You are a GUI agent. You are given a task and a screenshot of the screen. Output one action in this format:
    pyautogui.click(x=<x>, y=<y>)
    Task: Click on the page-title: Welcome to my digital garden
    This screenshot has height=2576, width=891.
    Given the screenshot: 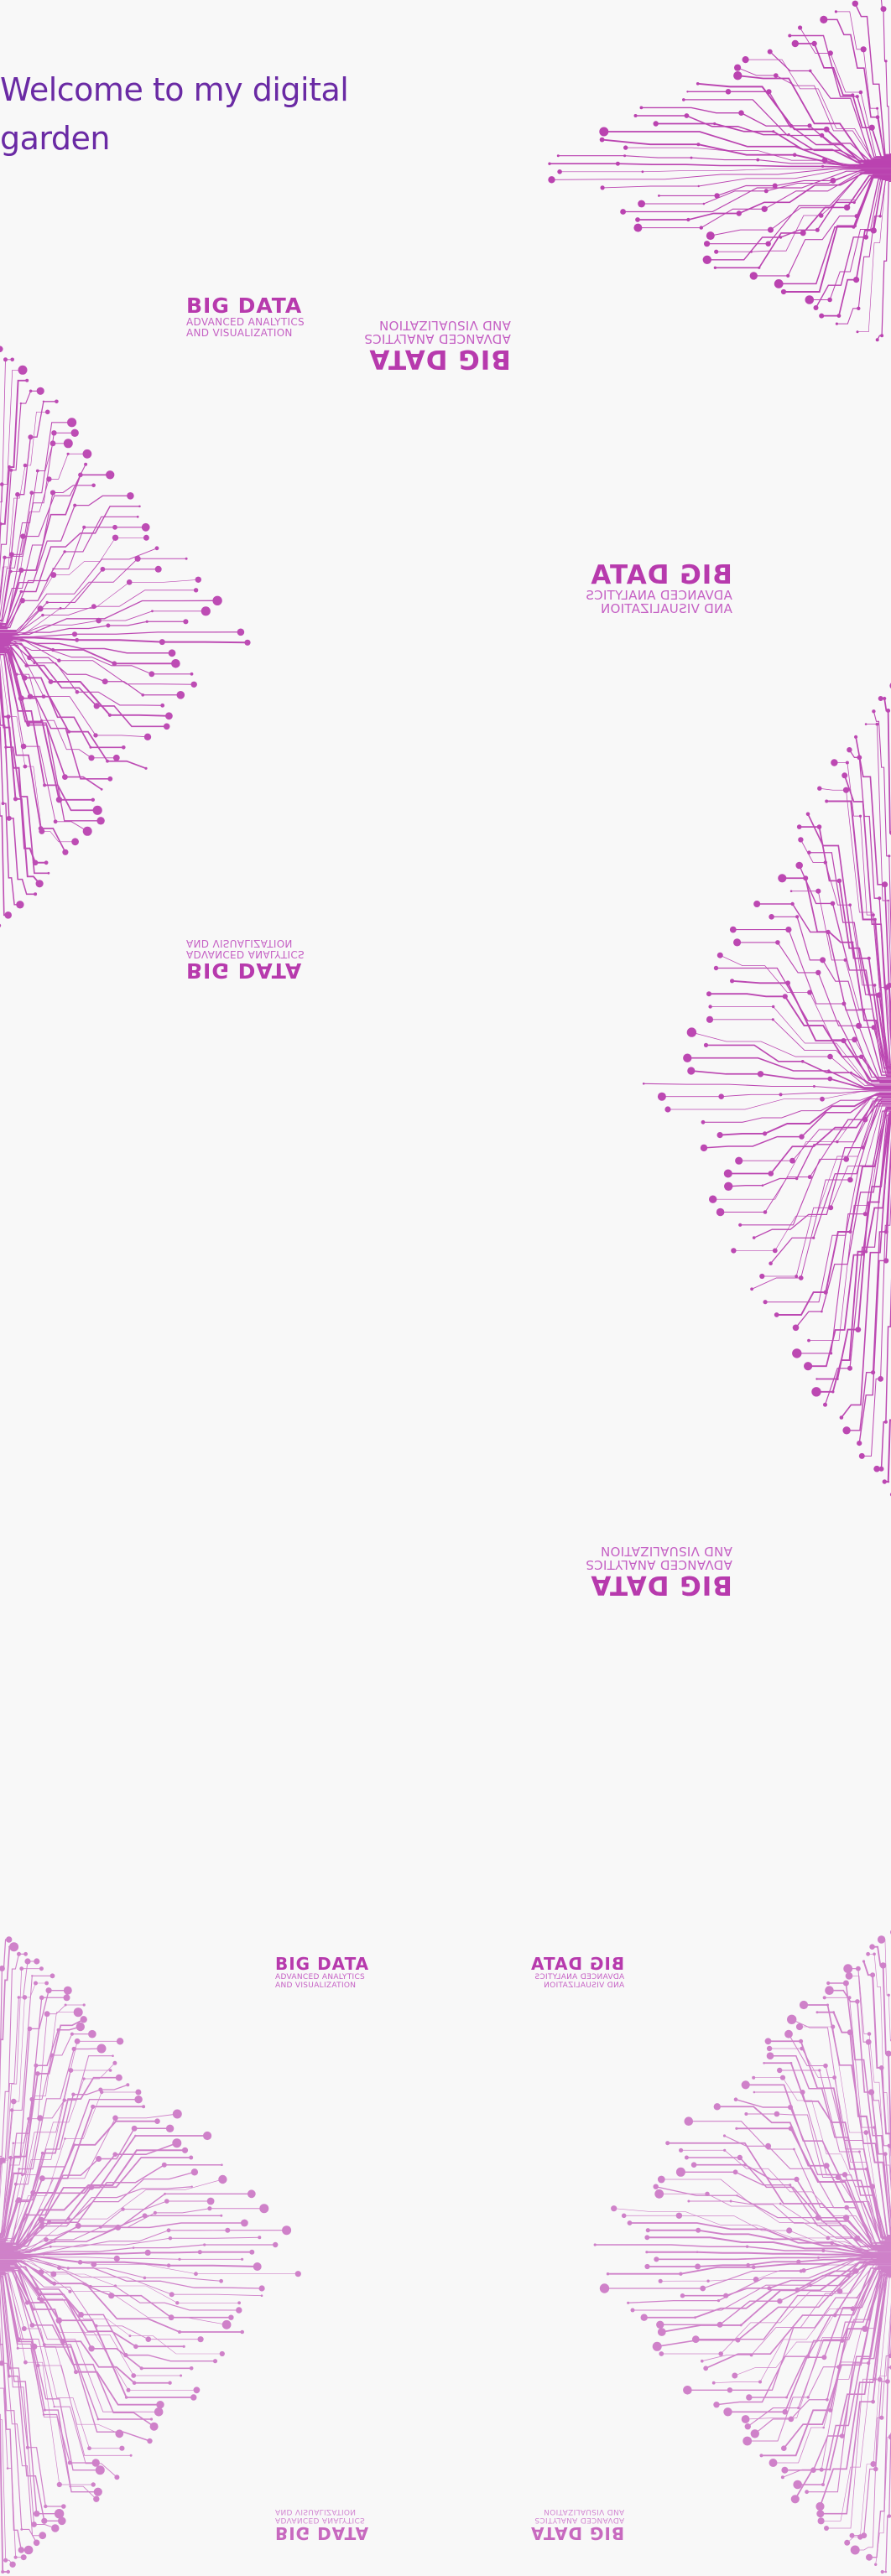 What is the action you would take?
    pyautogui.click(x=174, y=114)
    